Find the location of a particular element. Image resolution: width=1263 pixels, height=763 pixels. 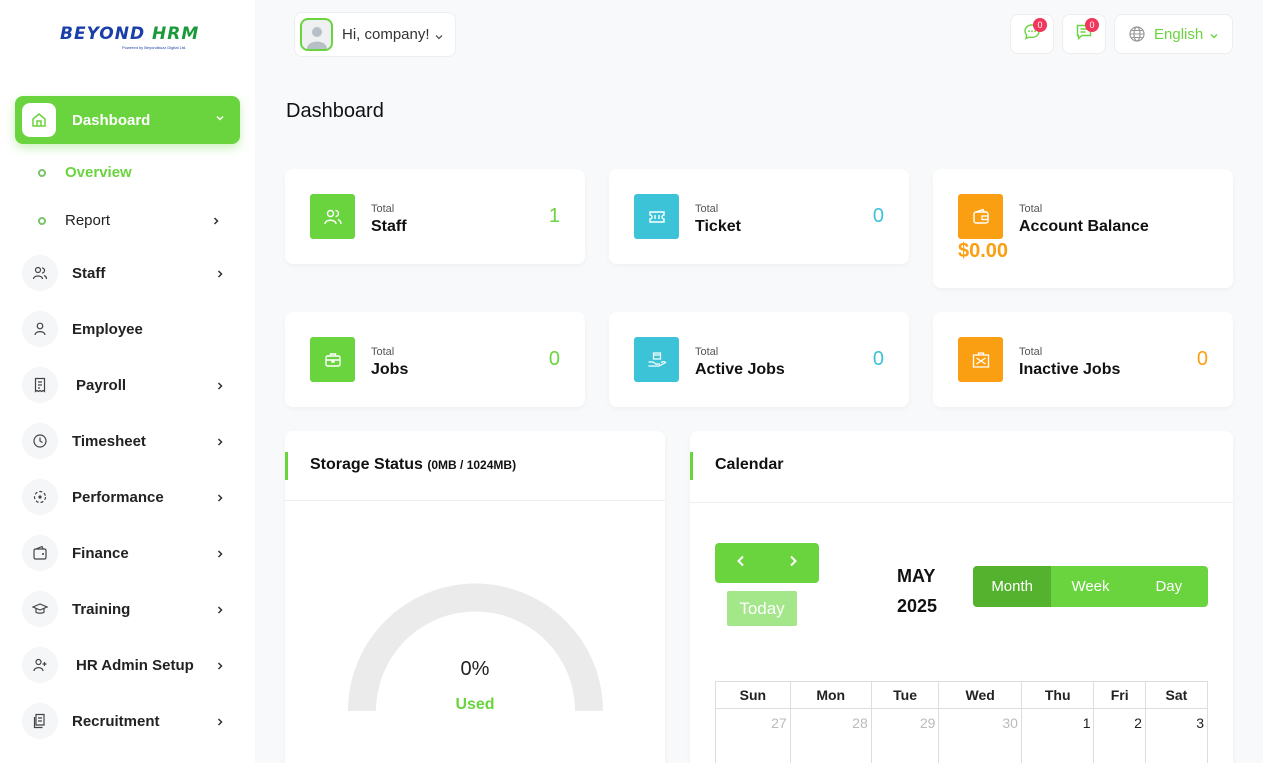

sidebar-subitem-overview: Overview is located at coordinates (85, 172).